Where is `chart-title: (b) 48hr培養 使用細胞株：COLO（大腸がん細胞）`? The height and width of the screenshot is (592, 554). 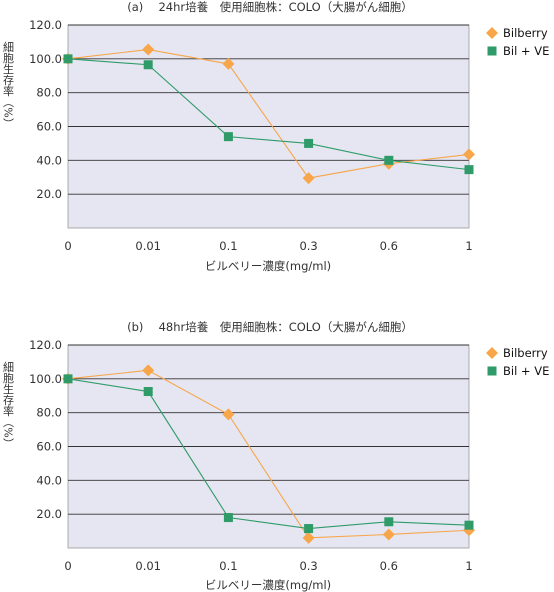
chart-title: (b) 48hr培養 使用細胞株：COLO（大腸がん細胞） is located at coordinates (270, 327).